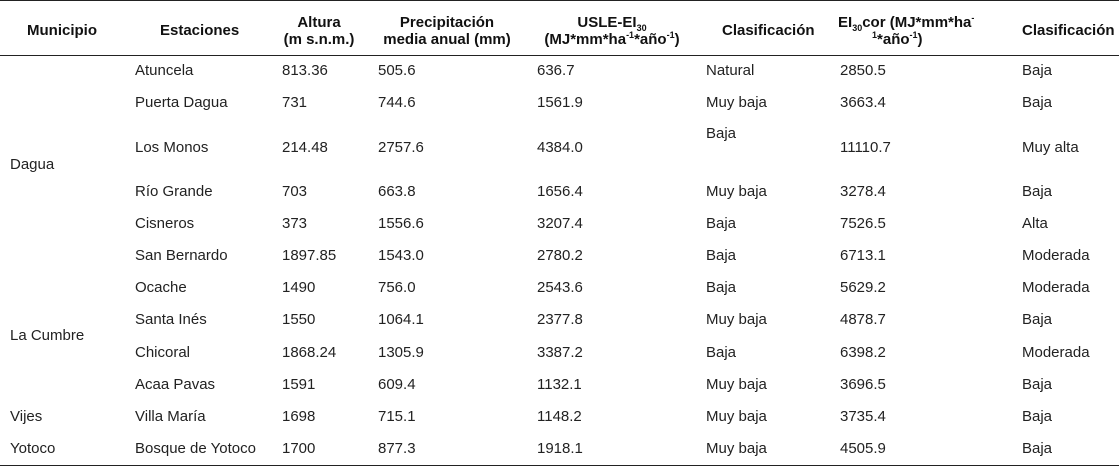 Image resolution: width=1119 pixels, height=472 pixels. I want to click on cell-estacion: Acaa Pavas, so click(175, 384).